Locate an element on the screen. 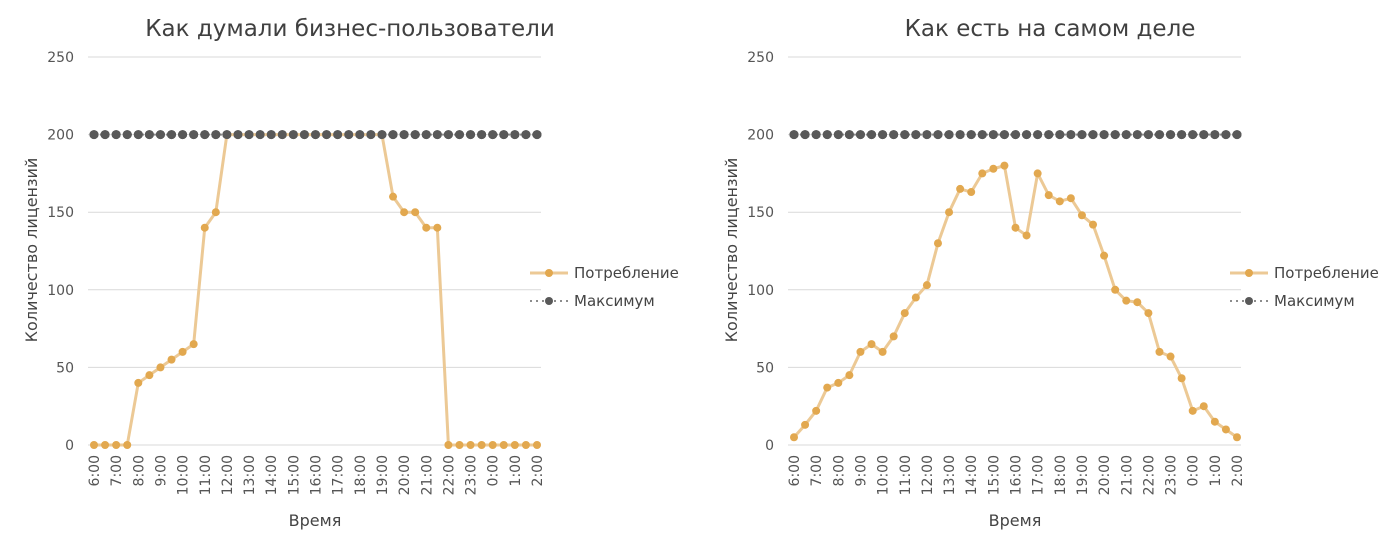 The width and height of the screenshot is (1400, 533). y-tick-label: 0 is located at coordinates (769, 446).